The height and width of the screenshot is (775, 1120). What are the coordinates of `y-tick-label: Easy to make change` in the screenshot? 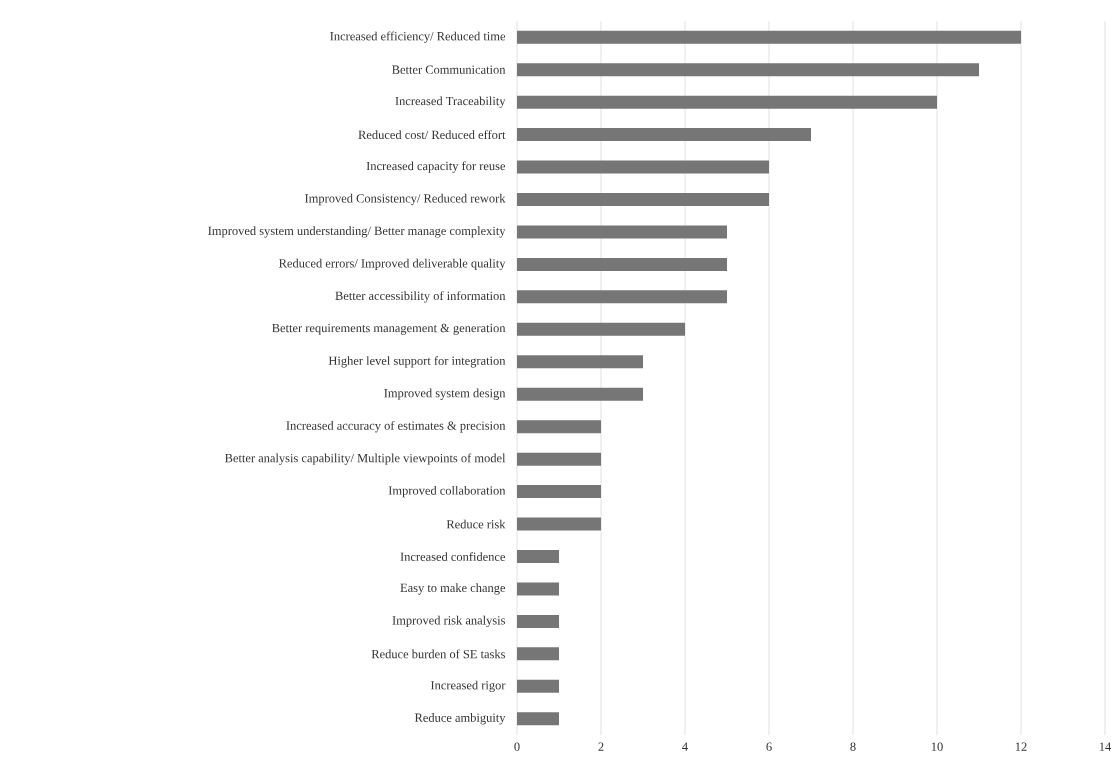 It's located at (453, 589).